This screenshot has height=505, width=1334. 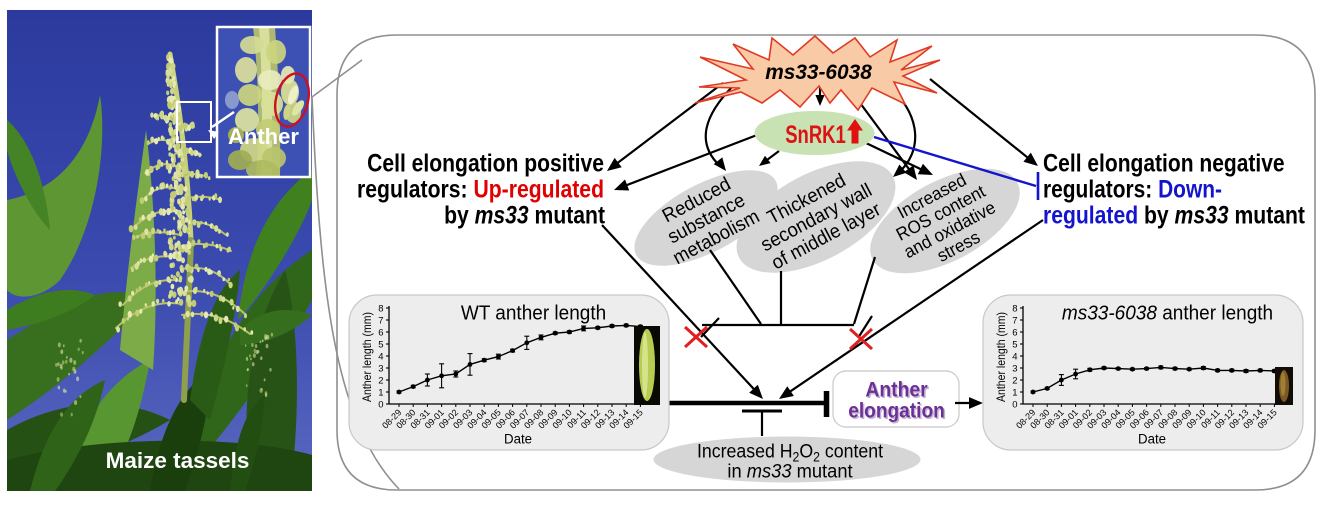 I want to click on svg-text: ms33-6038 anther length, so click(x=1167, y=313).